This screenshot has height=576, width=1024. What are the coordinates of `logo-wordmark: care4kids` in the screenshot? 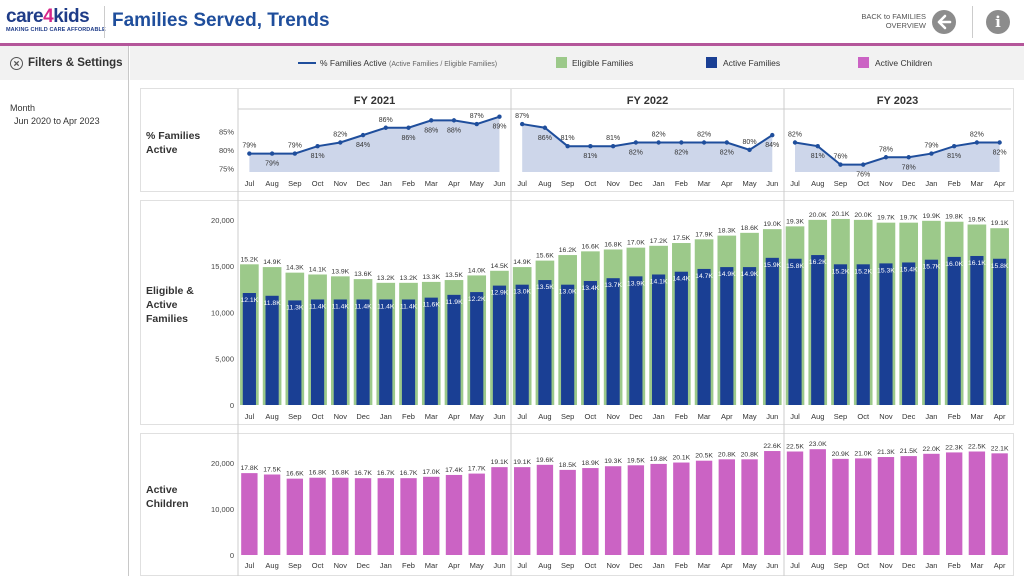 It's located at (48, 16).